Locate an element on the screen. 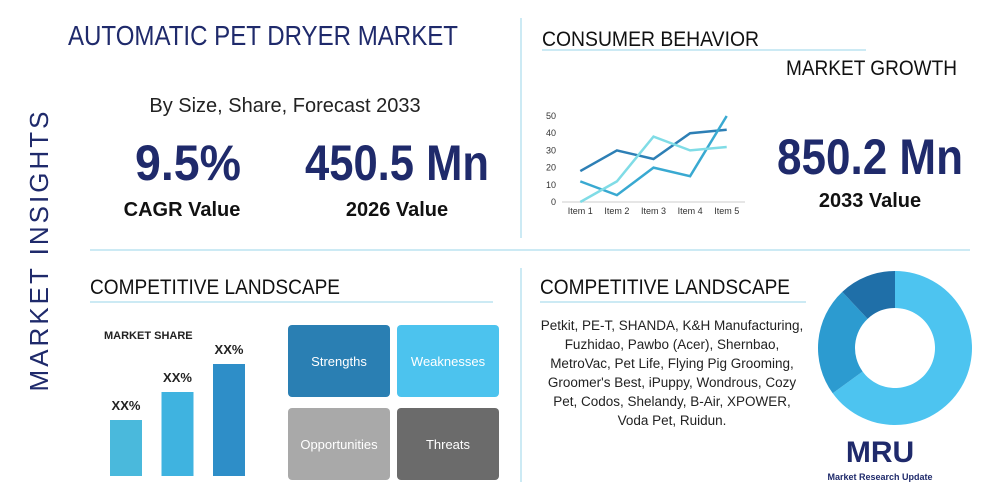  stat-value: 850.2 Mn is located at coordinates (870, 157).